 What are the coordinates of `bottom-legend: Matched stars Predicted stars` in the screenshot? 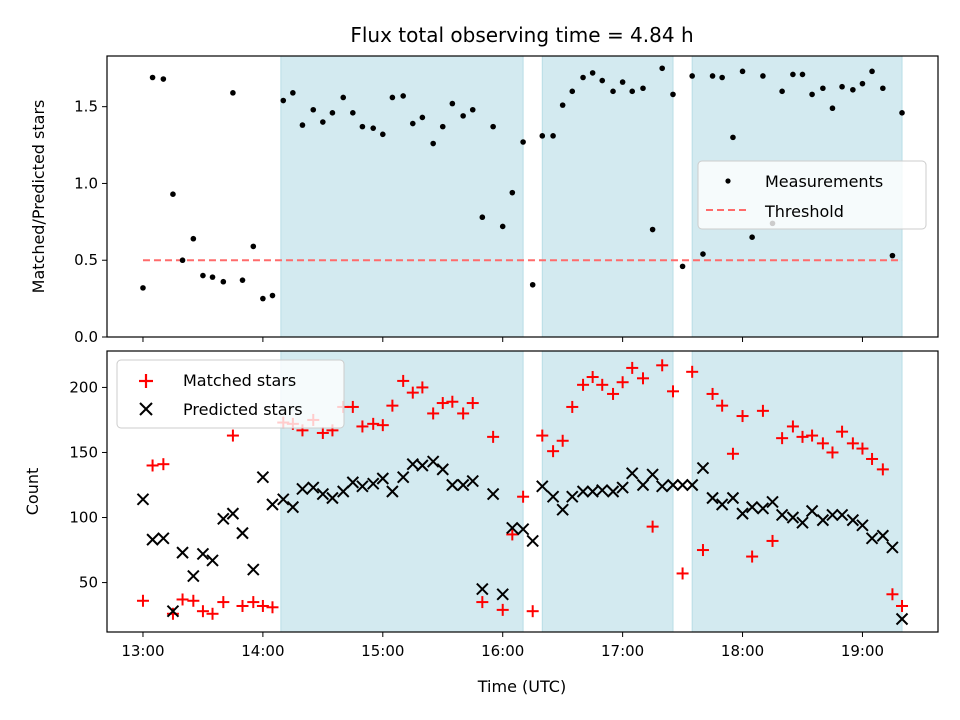 It's located at (230, 394).